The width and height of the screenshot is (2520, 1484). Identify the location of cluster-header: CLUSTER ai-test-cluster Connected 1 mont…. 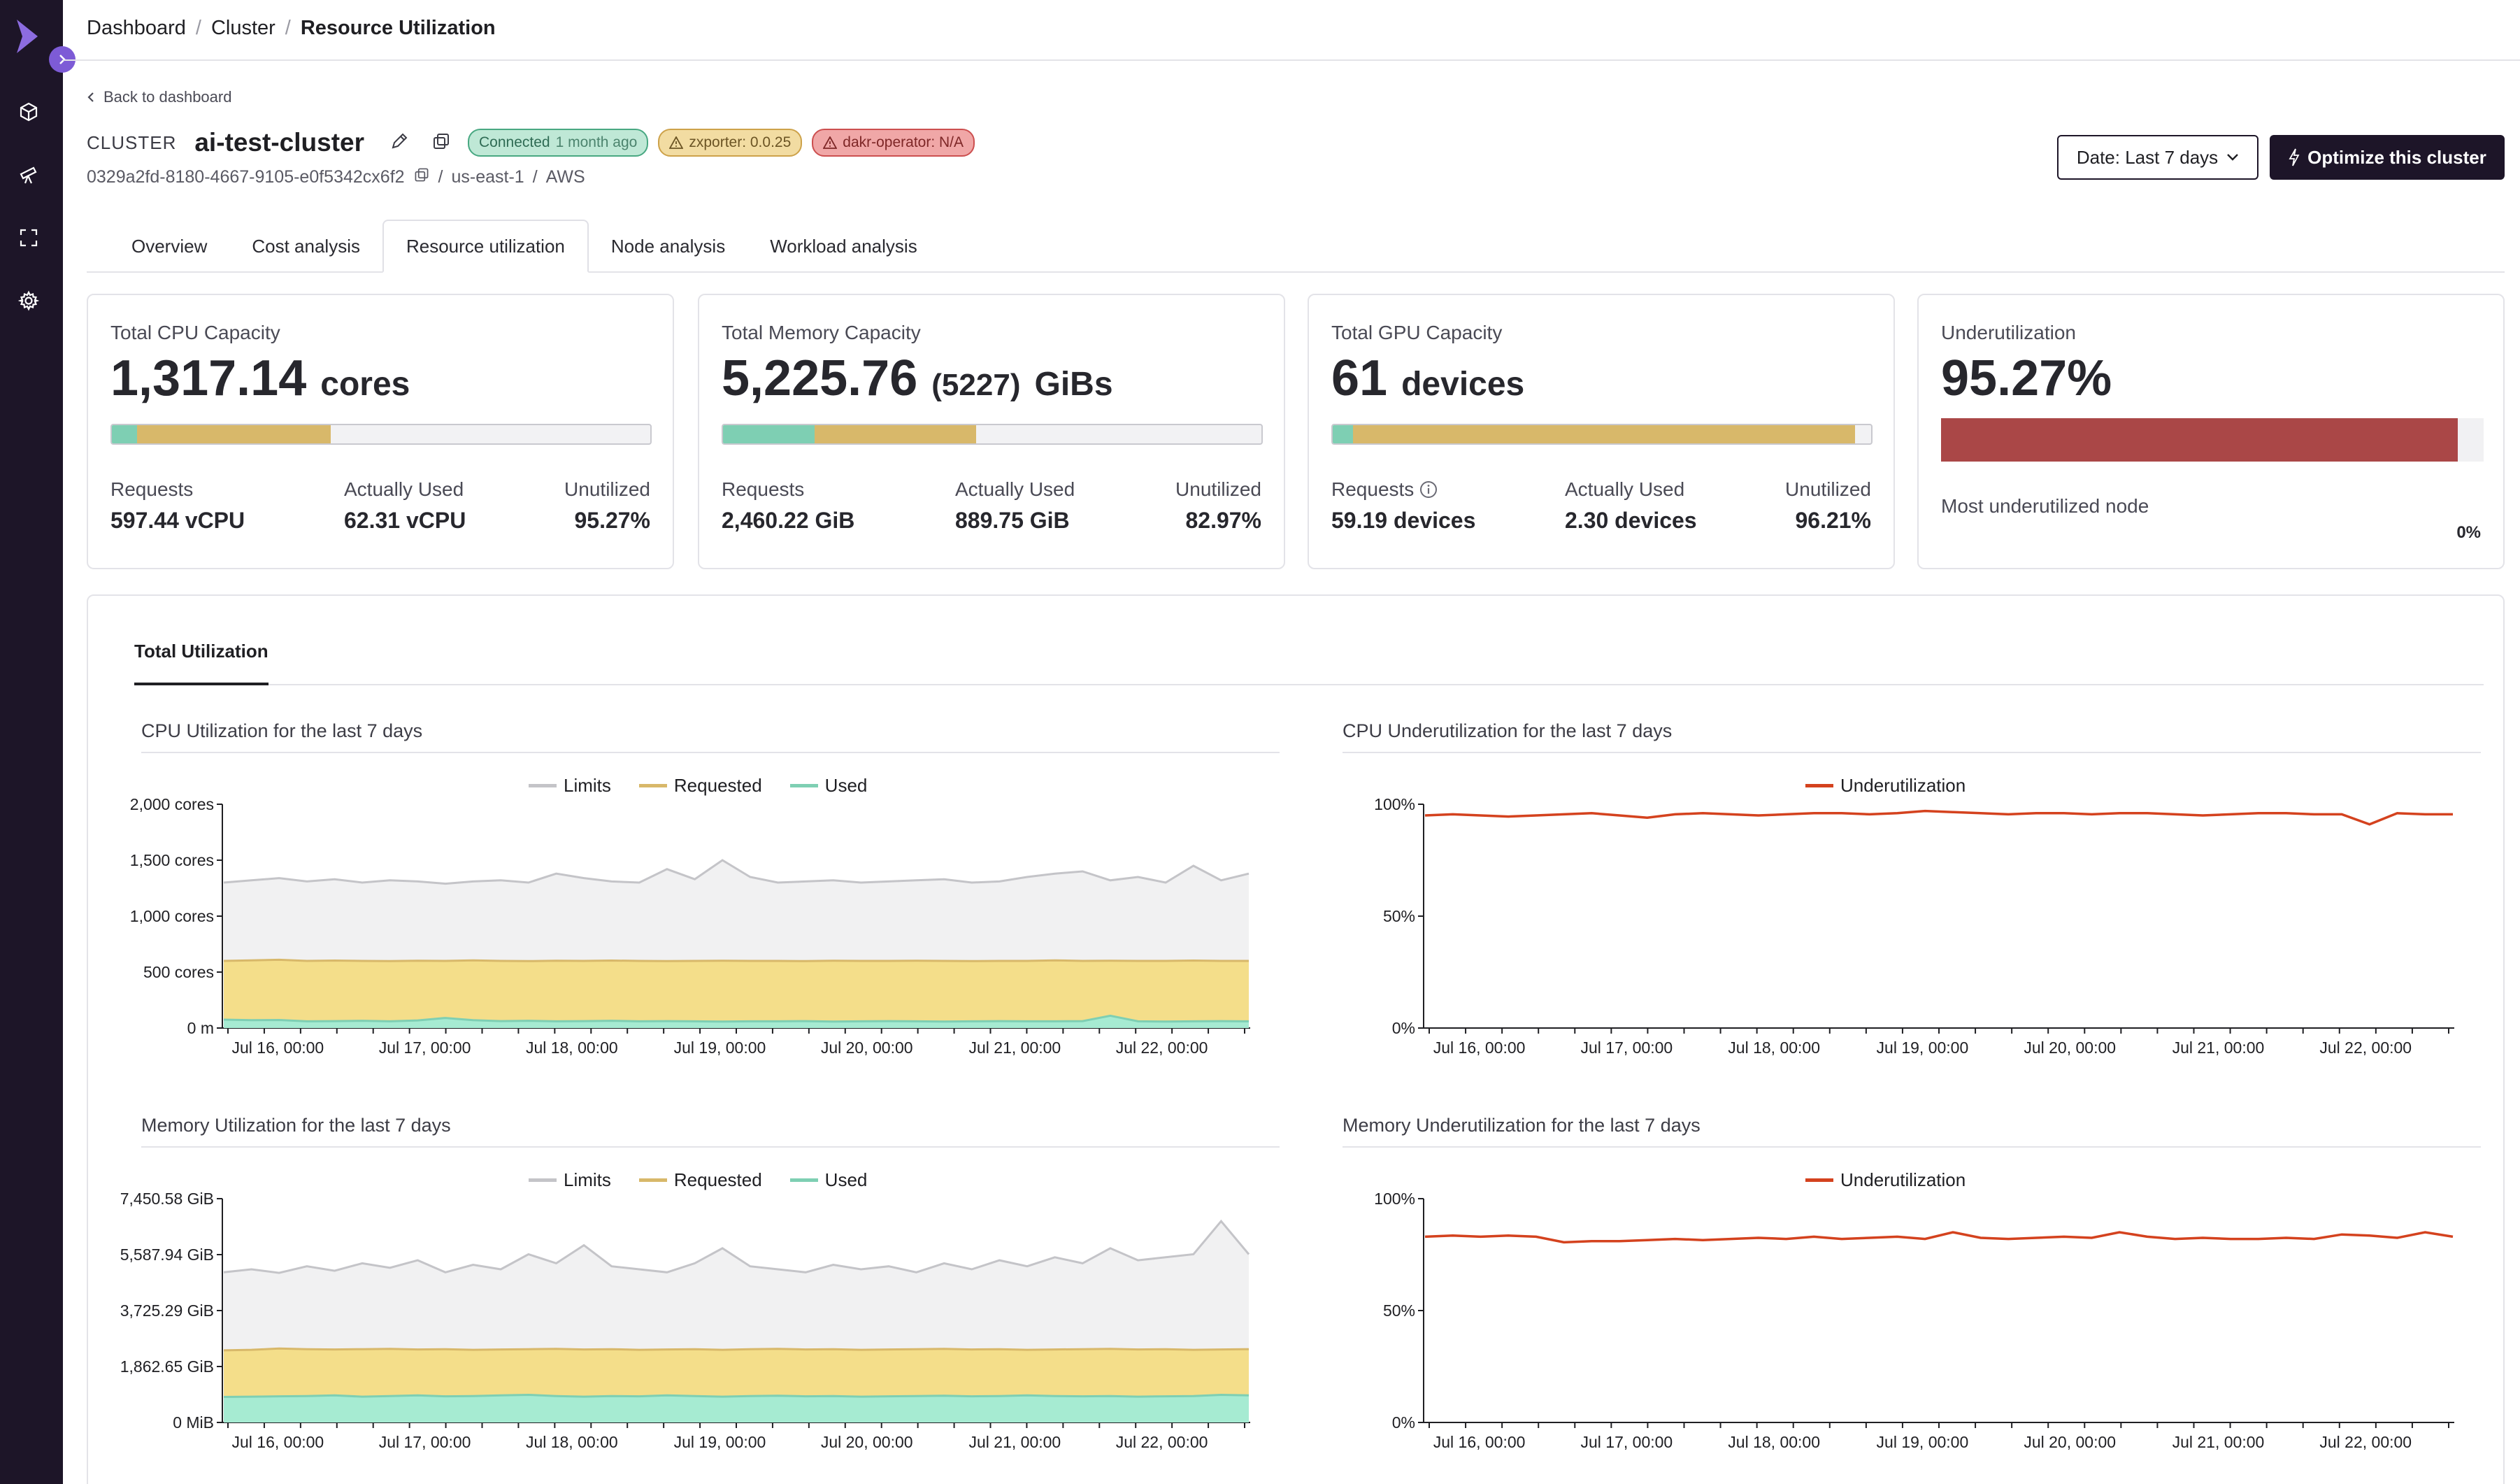
(531, 142).